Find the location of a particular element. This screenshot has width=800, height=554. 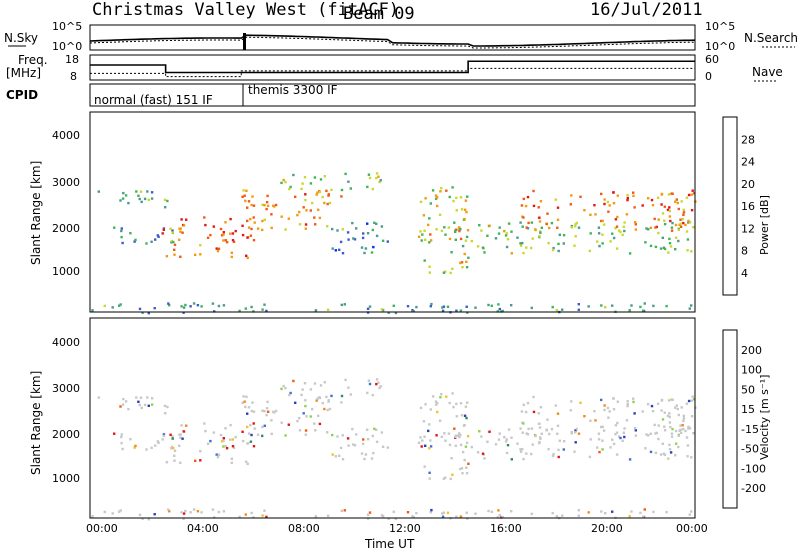

colorbar-tick: 100 is located at coordinates (751, 370).